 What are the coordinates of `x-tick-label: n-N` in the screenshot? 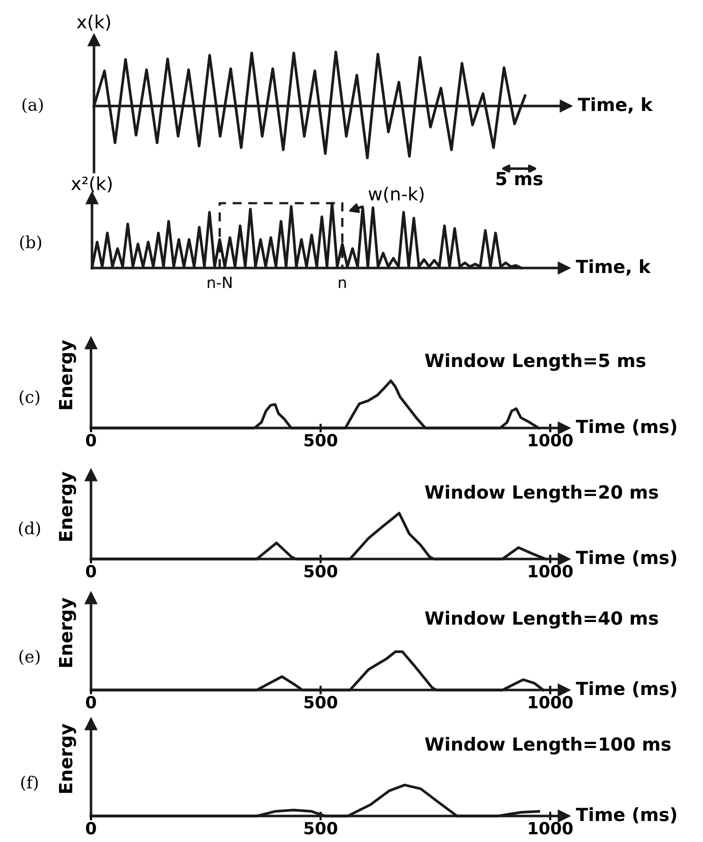 It's located at (220, 282).